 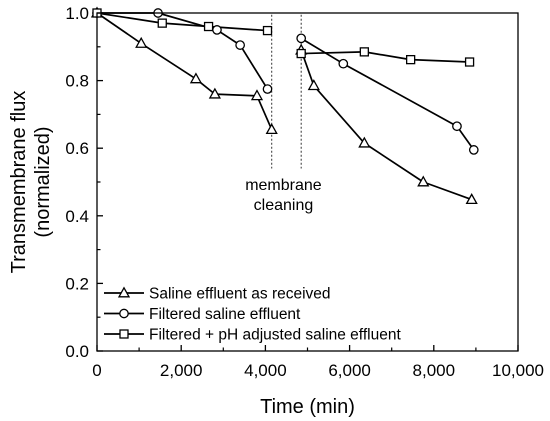 I want to click on annotation-line: cleaning, so click(x=284, y=205).